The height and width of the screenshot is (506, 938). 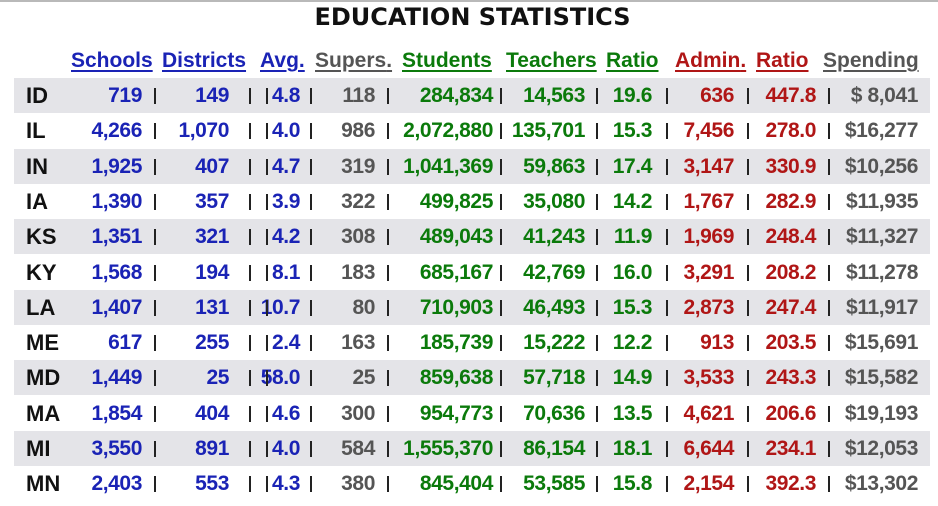 I want to click on cell-admin: 3,533, so click(x=708, y=378).